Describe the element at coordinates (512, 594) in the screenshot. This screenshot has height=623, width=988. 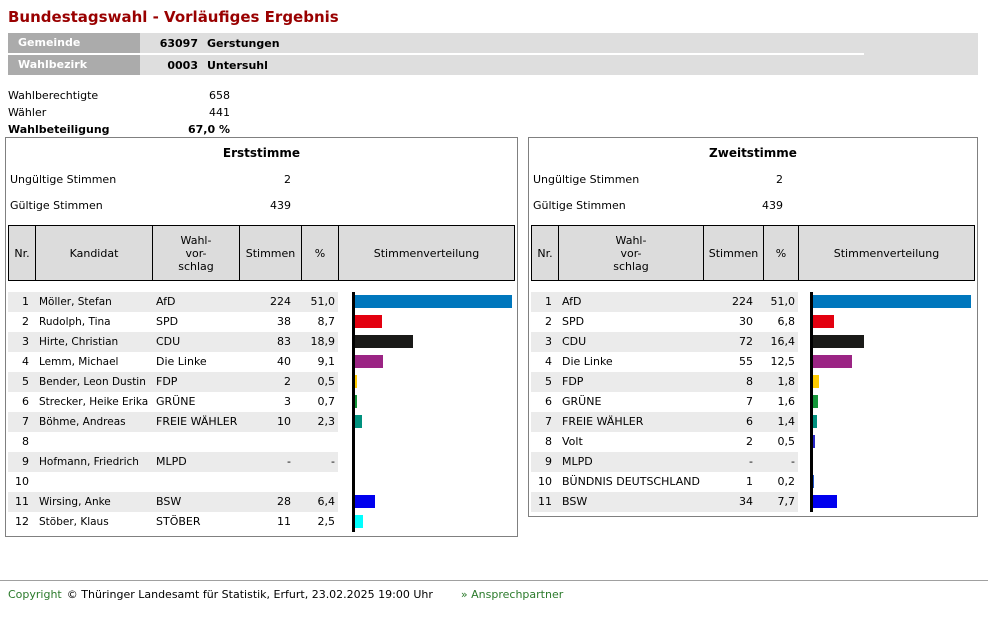
I see `ansprechpartner-link: » Ansprechpartner` at that location.